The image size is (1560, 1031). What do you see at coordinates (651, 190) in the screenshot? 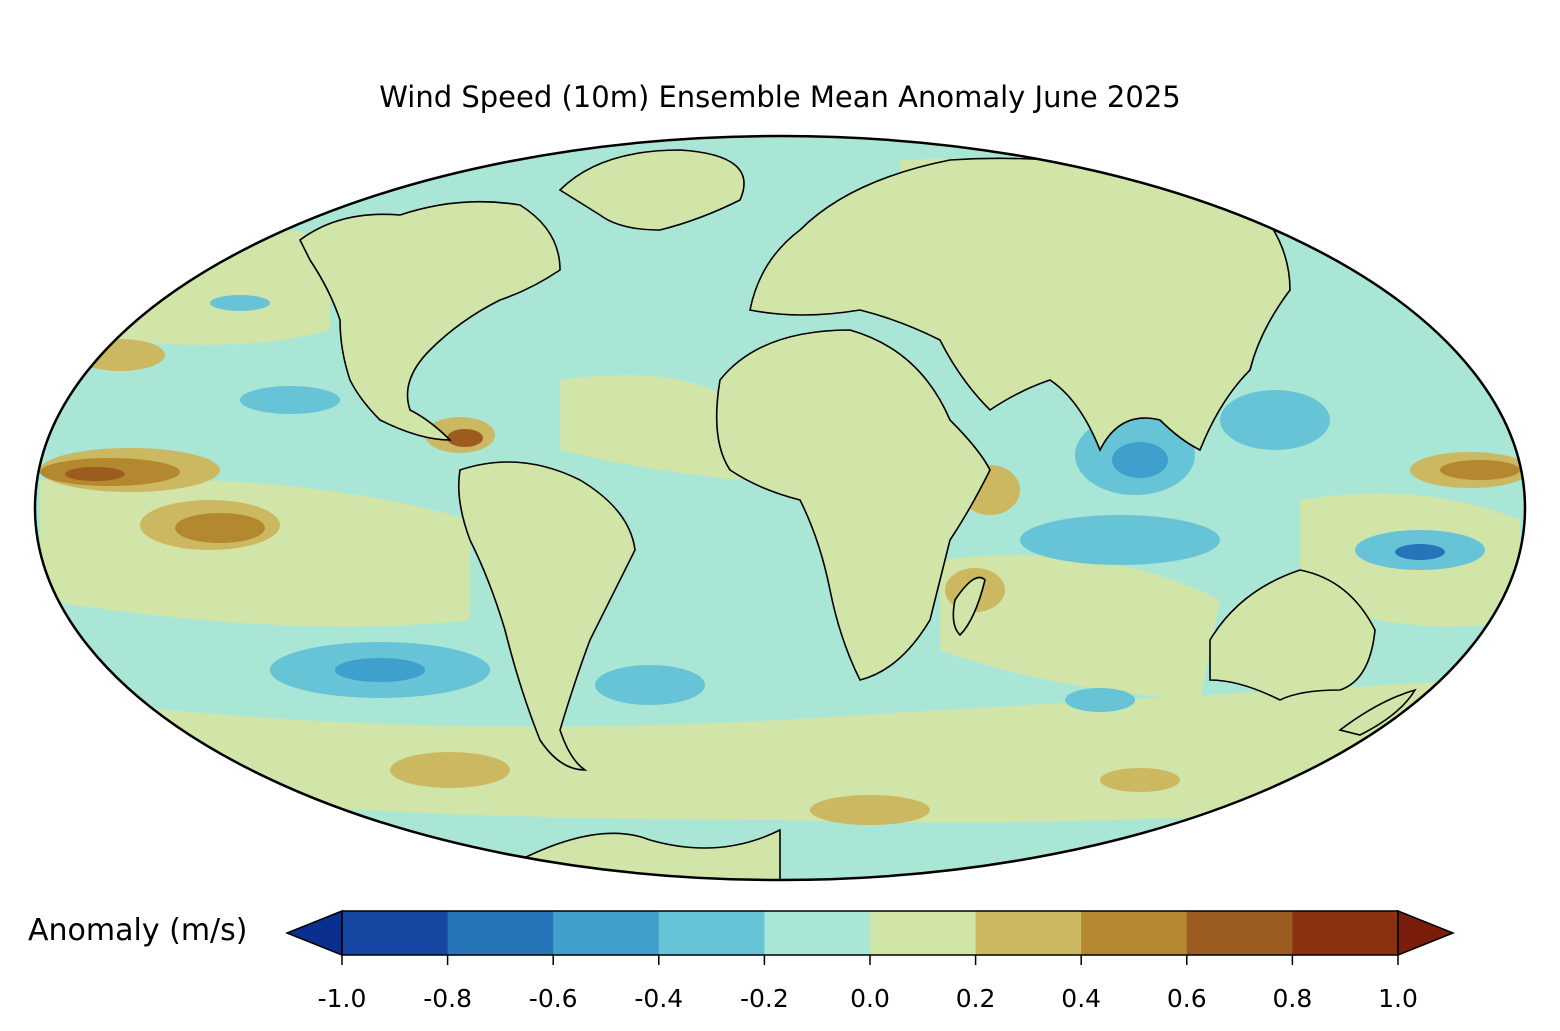
I see `greenland` at bounding box center [651, 190].